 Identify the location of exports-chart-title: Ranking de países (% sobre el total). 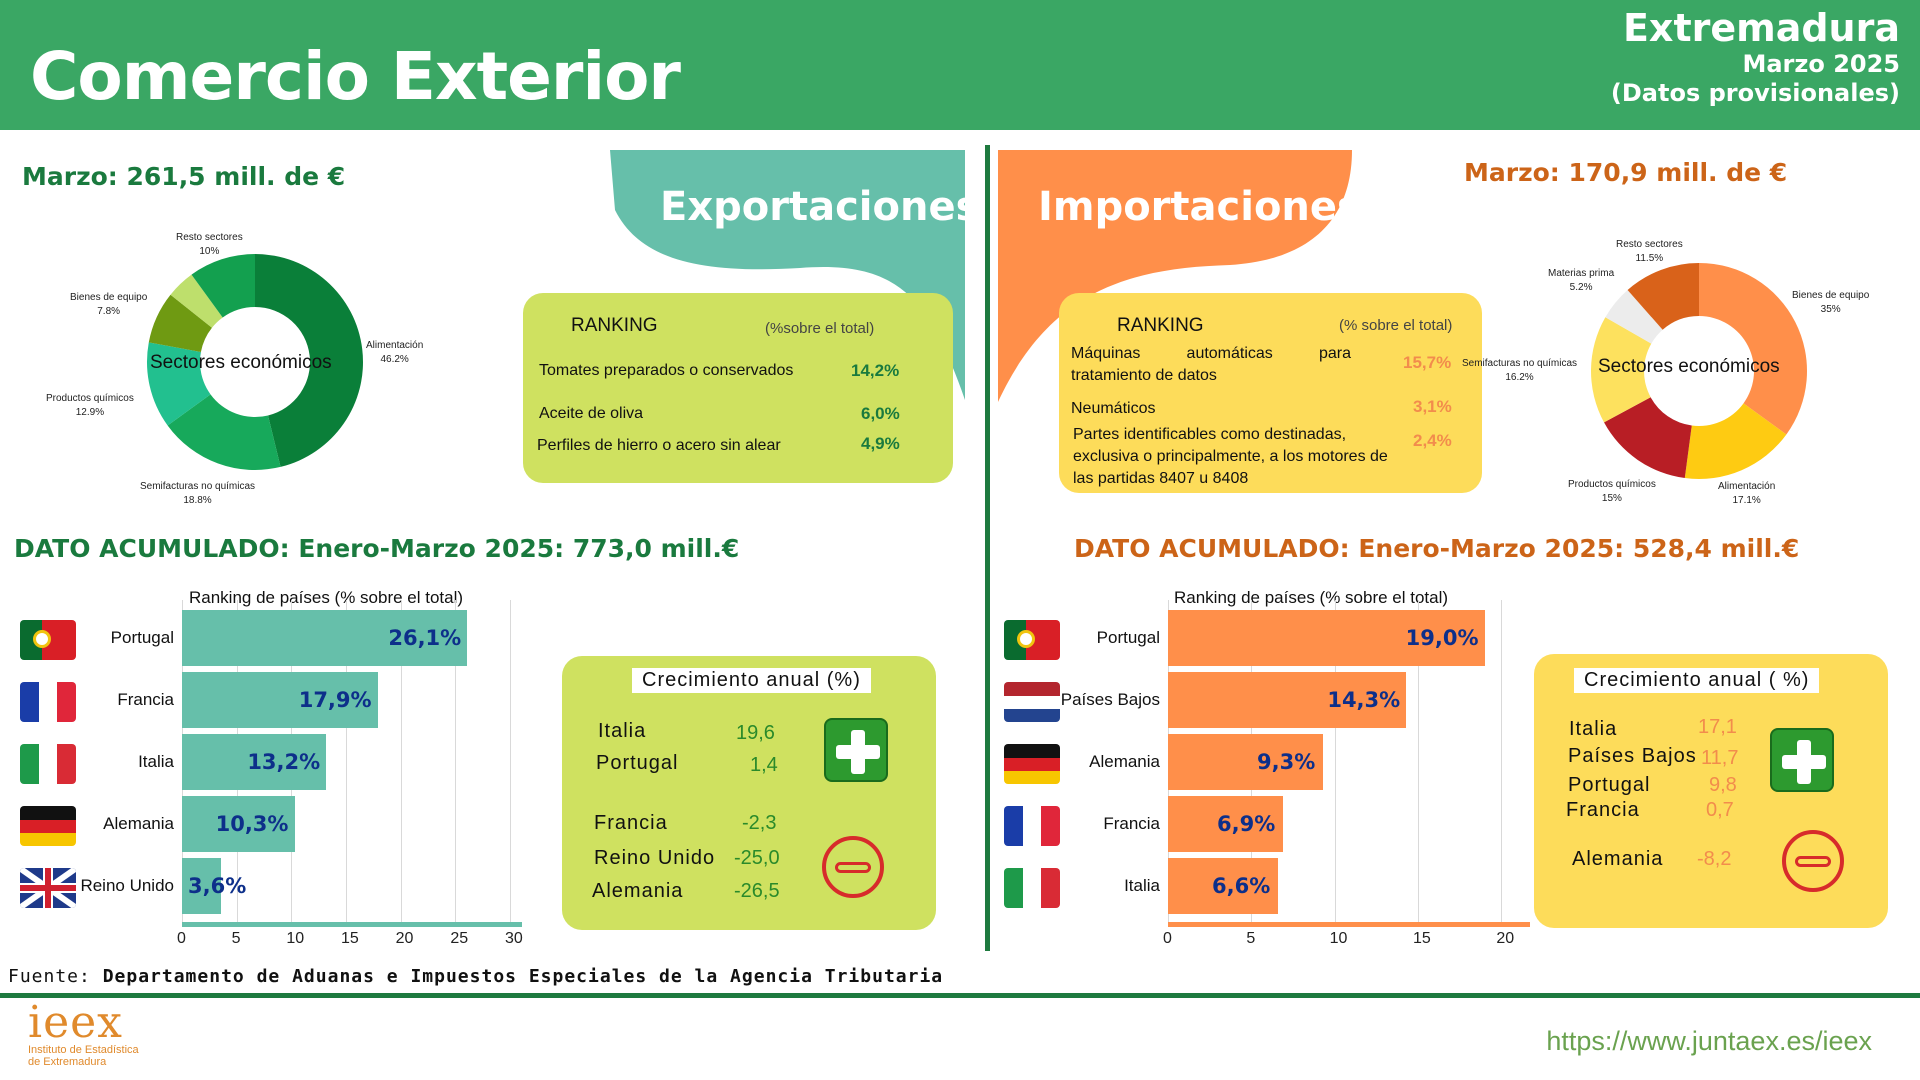
(326, 597).